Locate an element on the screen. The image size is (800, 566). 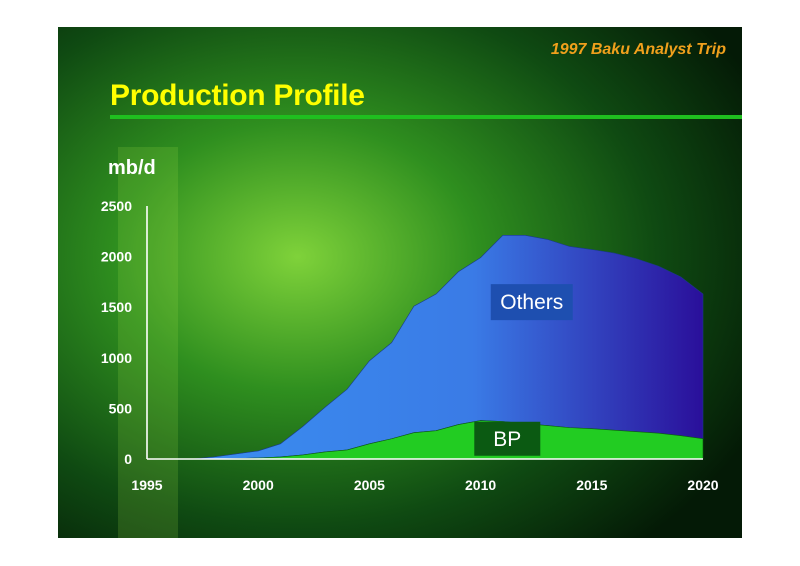
x-tick-label: 2020 is located at coordinates (702, 485).